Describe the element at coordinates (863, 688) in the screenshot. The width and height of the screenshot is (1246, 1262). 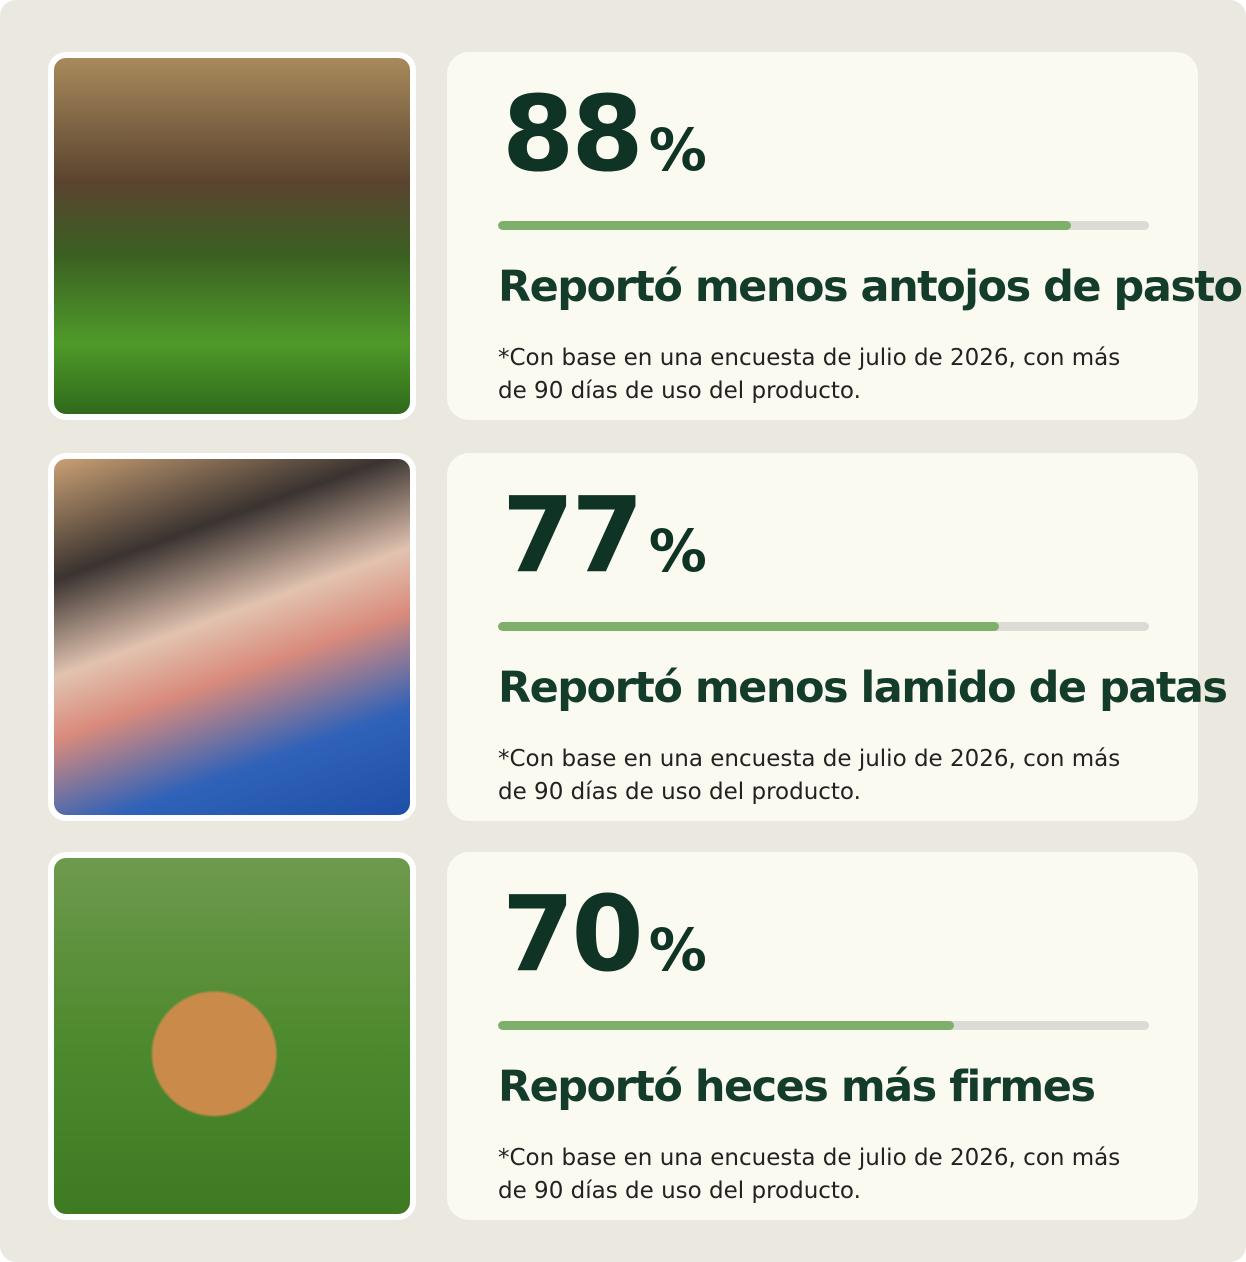
I see `stat-heading: Reportó menos lamido de patas` at that location.